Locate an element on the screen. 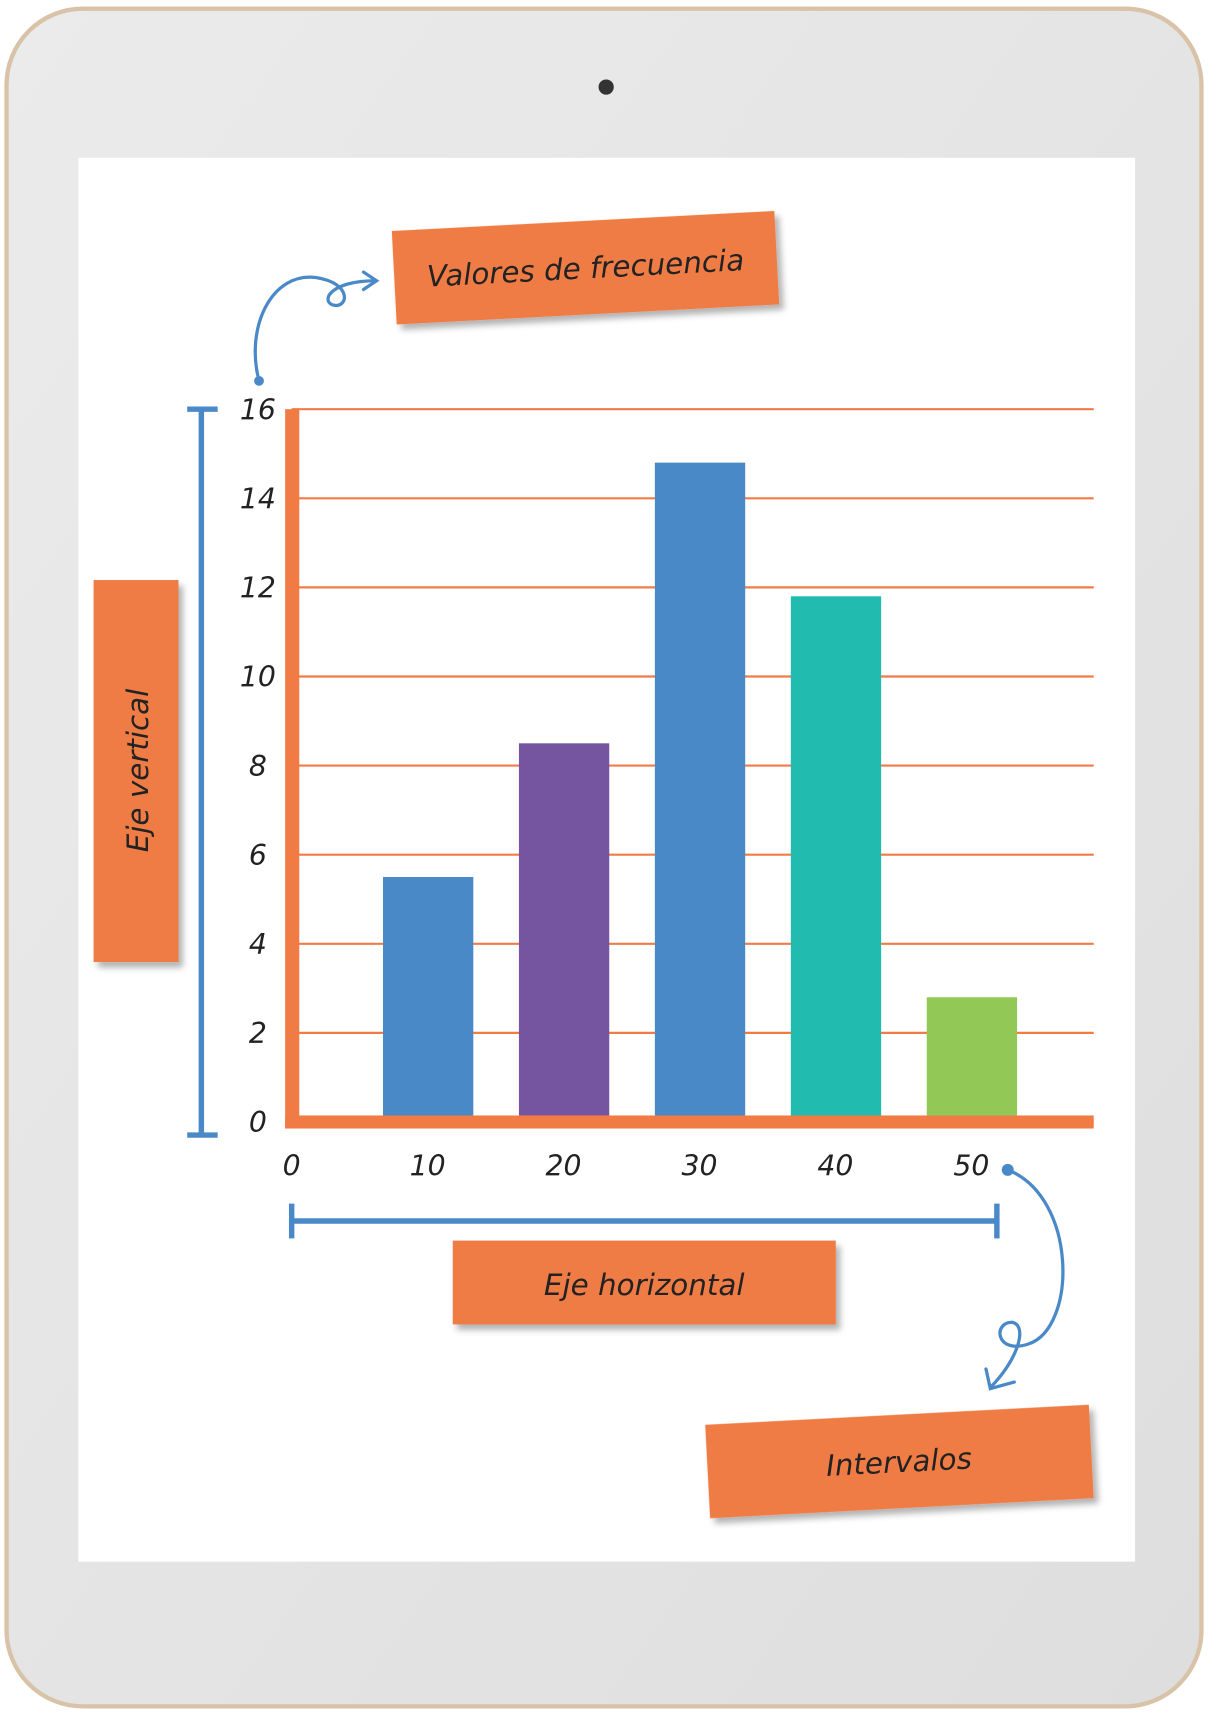 This screenshot has width=1208, height=1714. x-tick-label: 0 is located at coordinates (292, 1166).